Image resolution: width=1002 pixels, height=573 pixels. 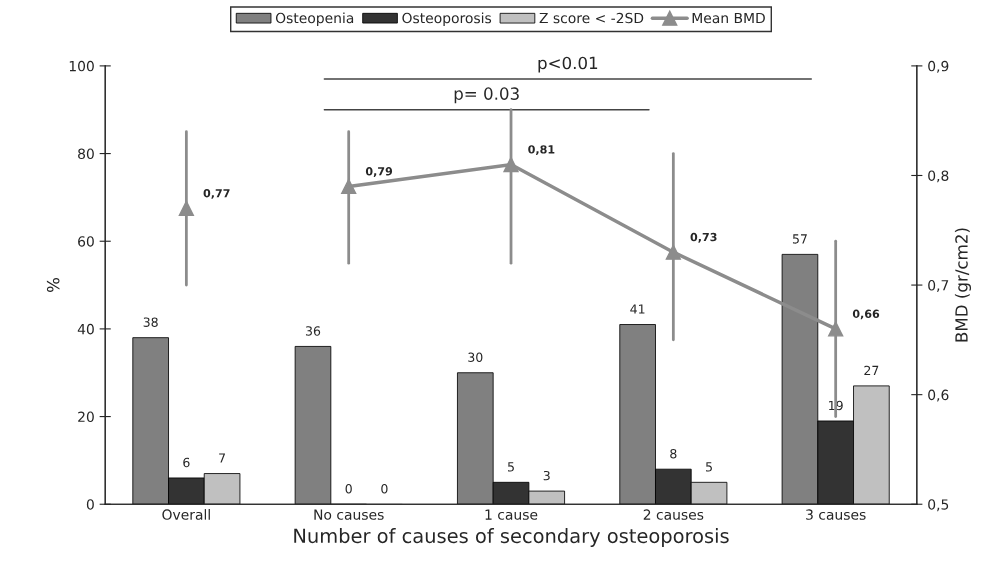 I want to click on data-label: 27, so click(x=871, y=370).